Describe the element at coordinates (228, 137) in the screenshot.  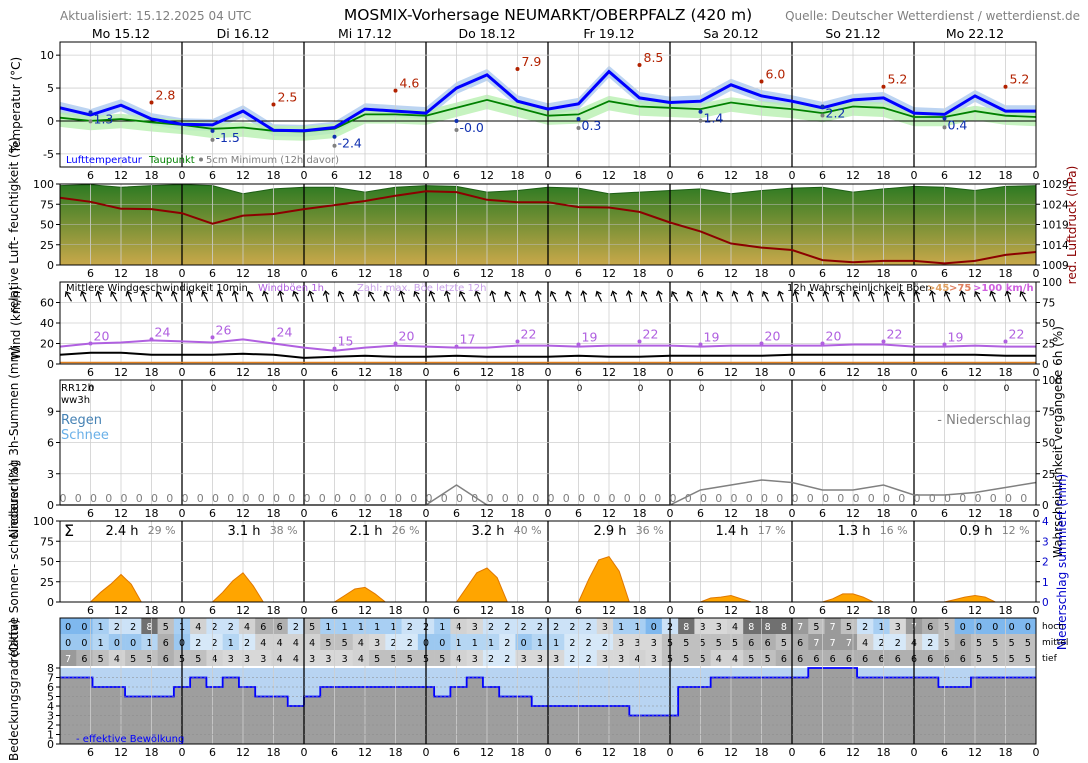
I see `min-temp-label: -1.5` at that location.